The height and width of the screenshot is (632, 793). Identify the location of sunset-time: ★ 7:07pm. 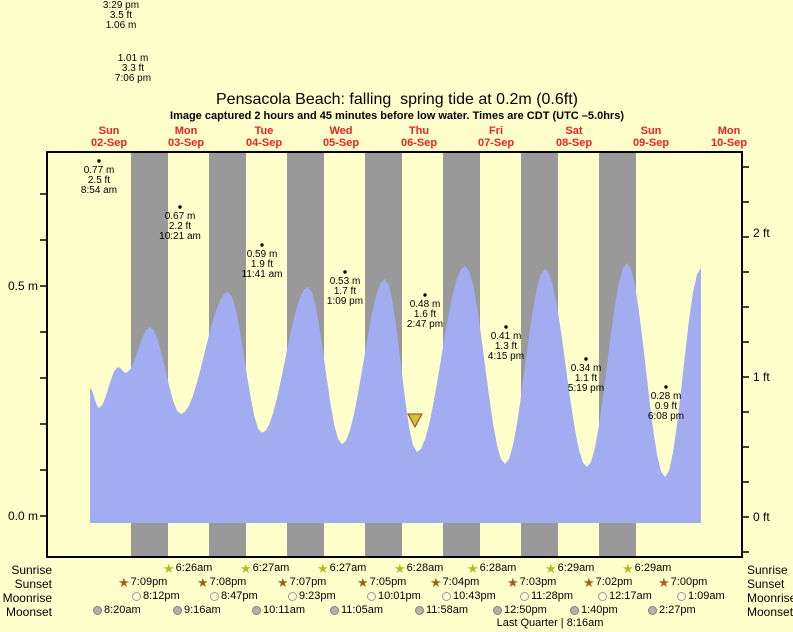
(301, 582).